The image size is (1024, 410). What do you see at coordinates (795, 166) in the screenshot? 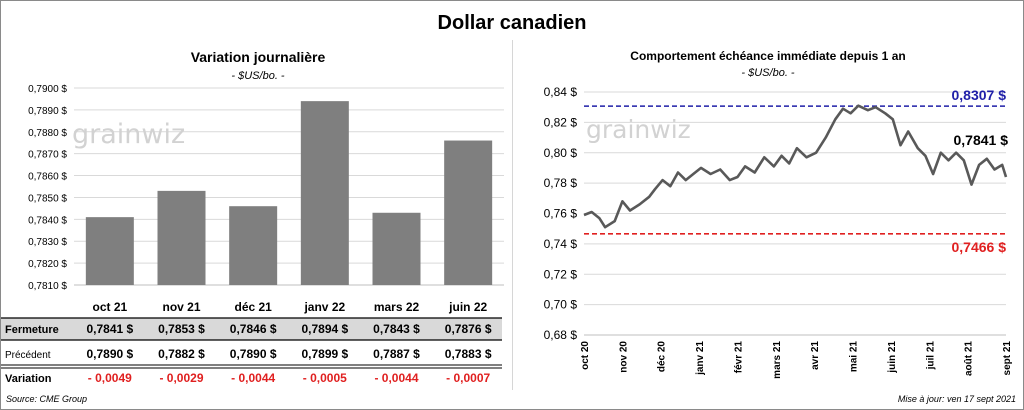
I see `price-series-line` at bounding box center [795, 166].